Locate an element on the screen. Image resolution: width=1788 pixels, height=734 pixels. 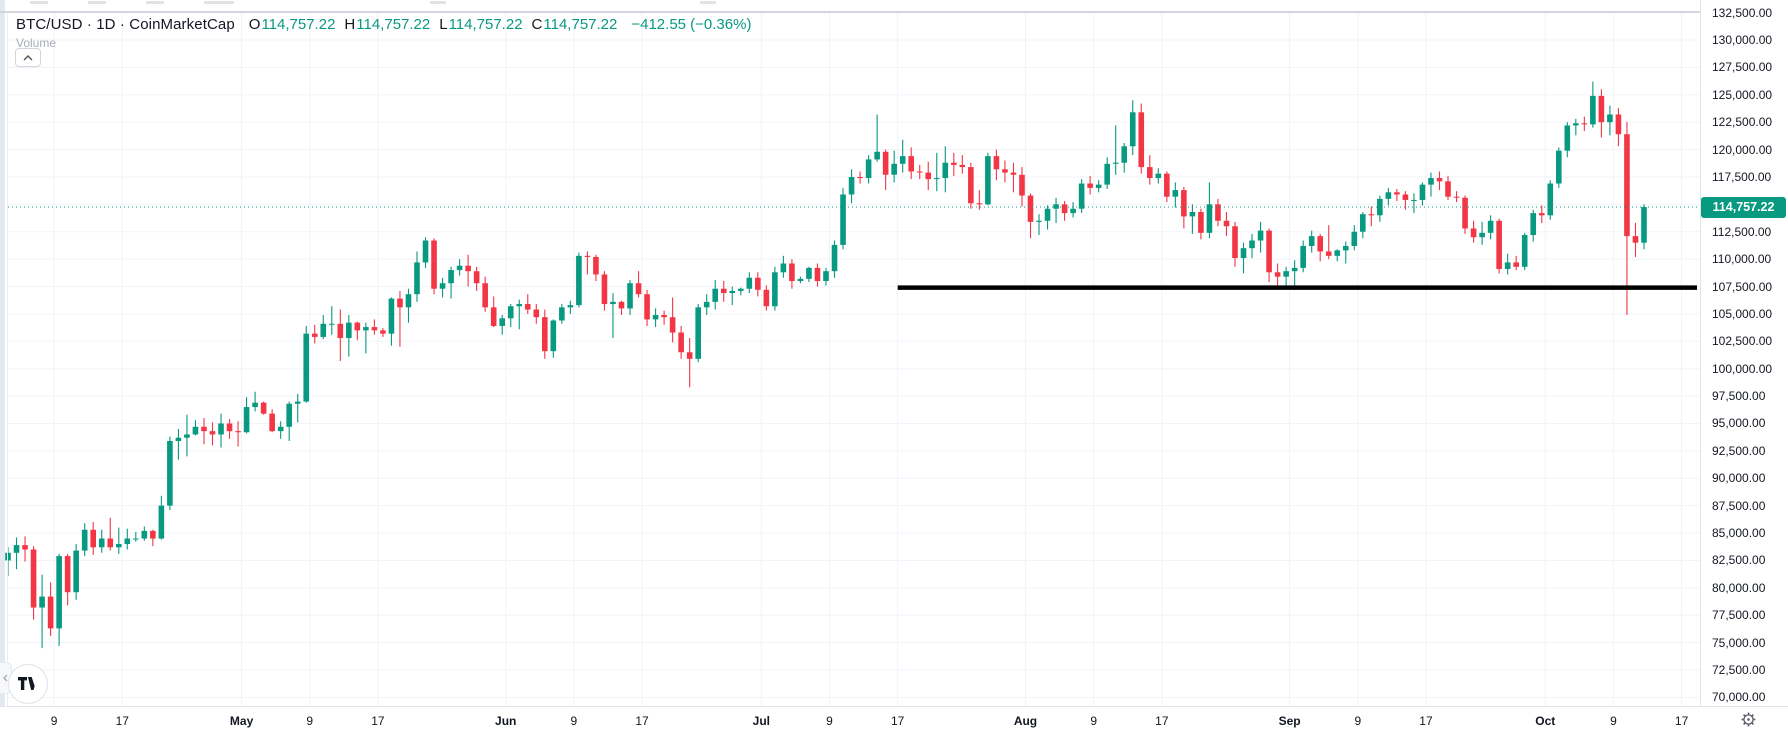
chevron-left-icon is located at coordinates (5, 678).